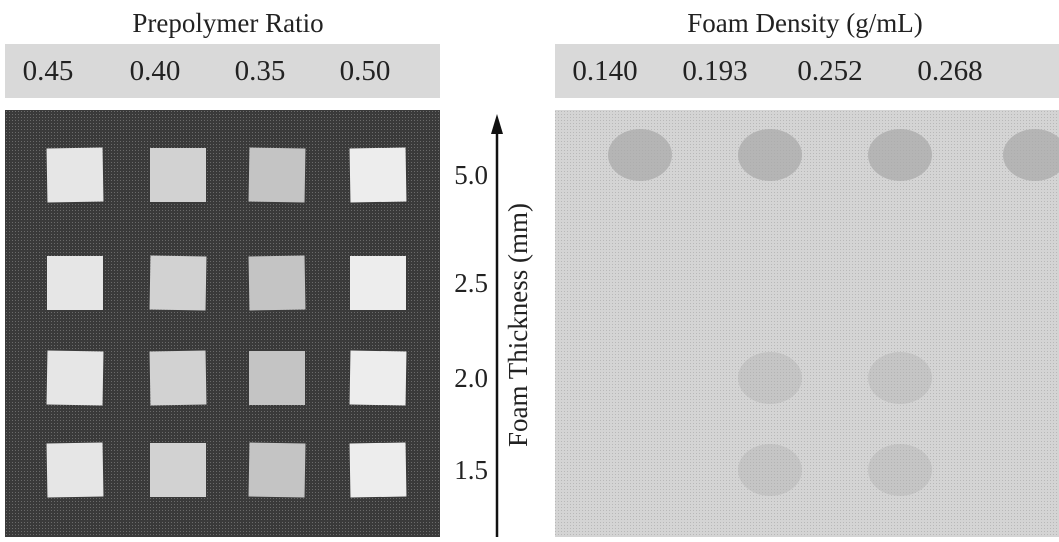 The width and height of the screenshot is (1059, 542). I want to click on thickness-label: 2.5, so click(471, 283).